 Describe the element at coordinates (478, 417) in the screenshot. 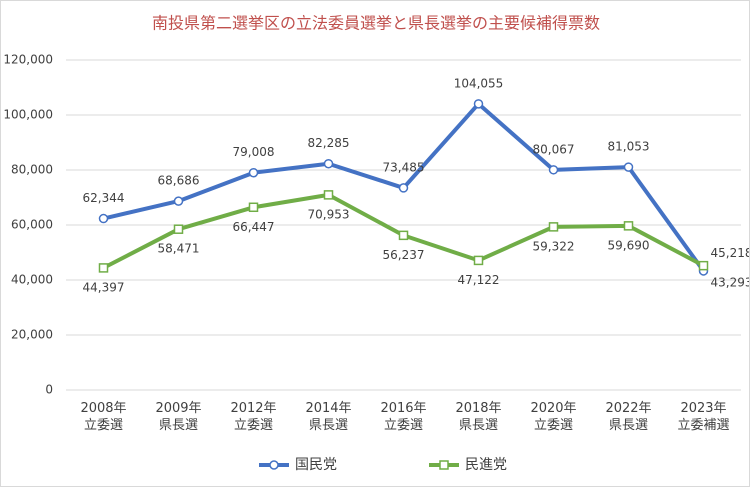

I see `x-tick-label: 2018年 県長選` at that location.